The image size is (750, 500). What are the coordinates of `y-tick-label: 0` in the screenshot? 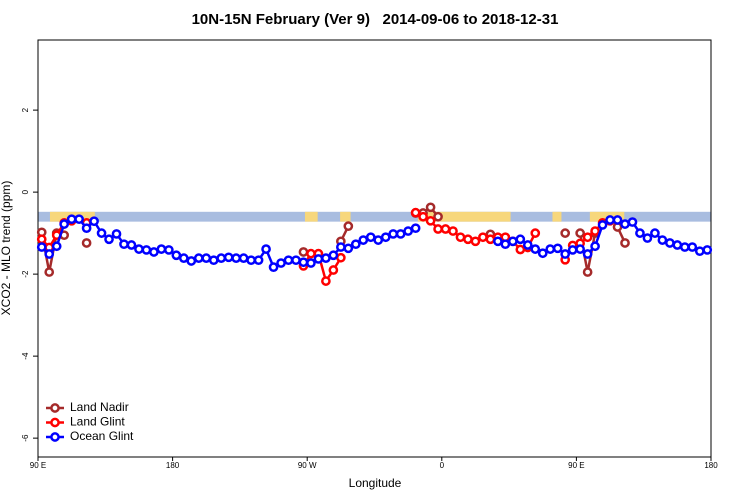 It's located at (25, 191).